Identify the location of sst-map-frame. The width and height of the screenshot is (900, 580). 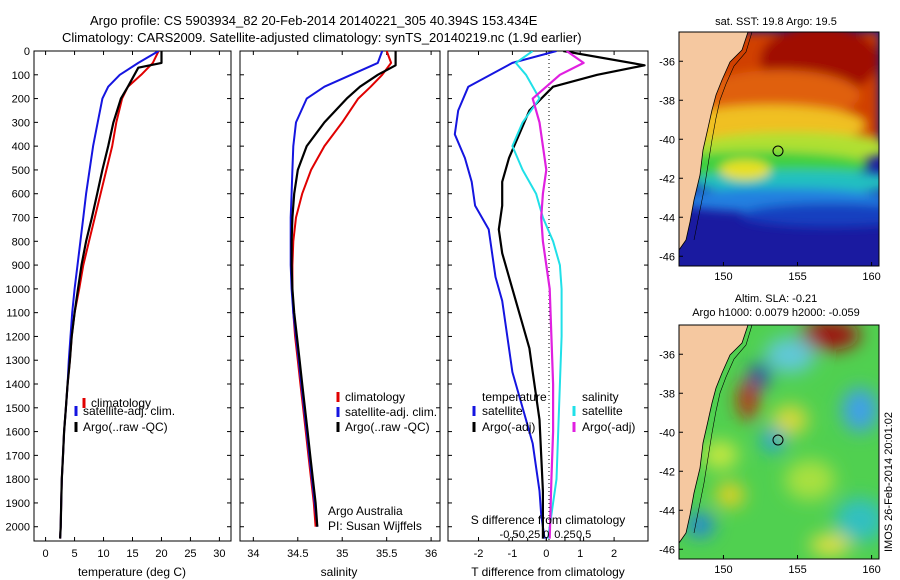
(779, 149).